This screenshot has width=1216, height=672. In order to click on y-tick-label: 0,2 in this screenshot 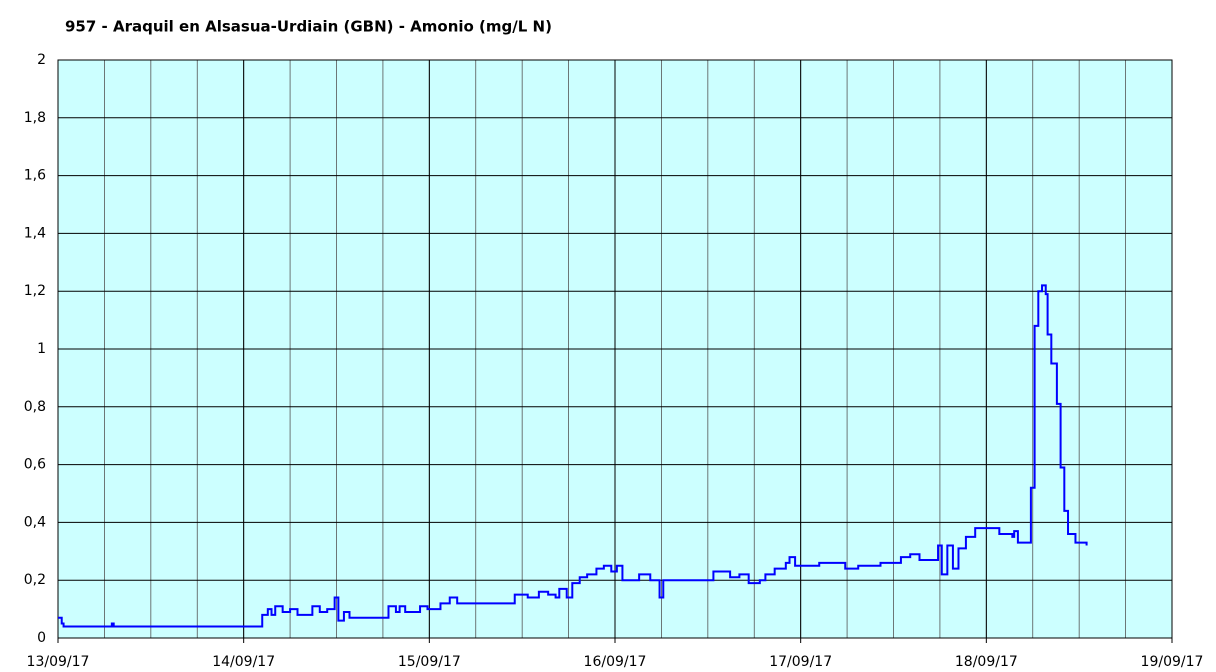, I will do `click(35, 580)`.